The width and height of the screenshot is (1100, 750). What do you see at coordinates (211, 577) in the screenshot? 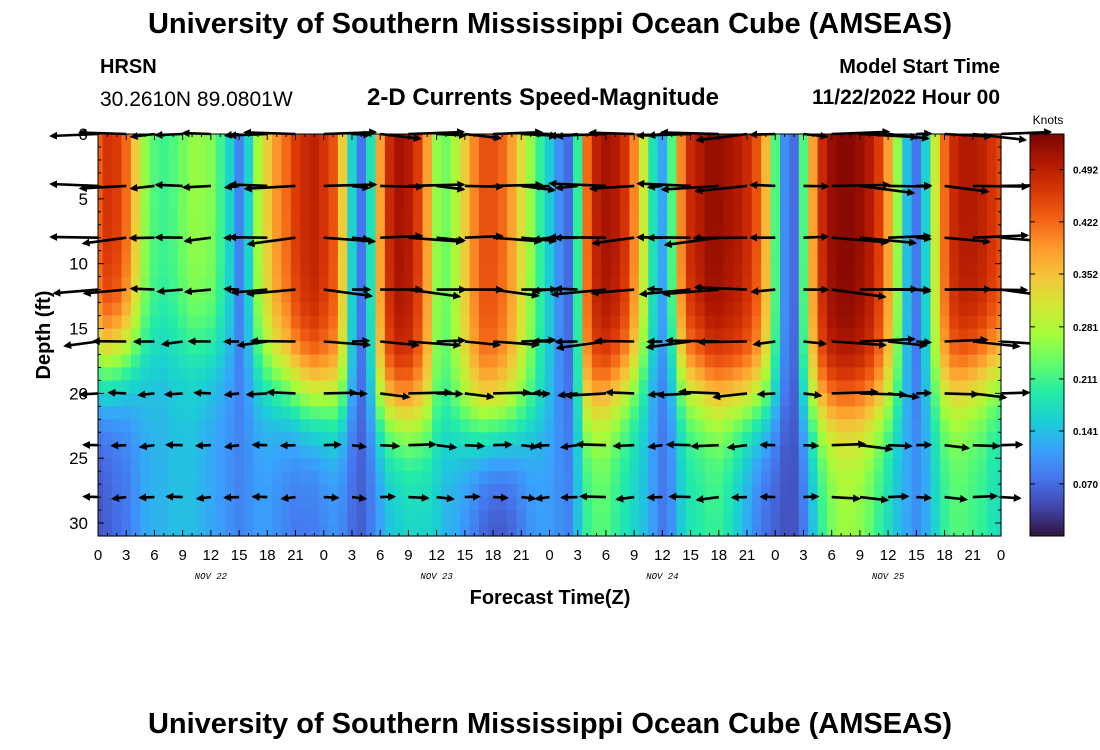
I see `date-label: NOV 22` at bounding box center [211, 577].